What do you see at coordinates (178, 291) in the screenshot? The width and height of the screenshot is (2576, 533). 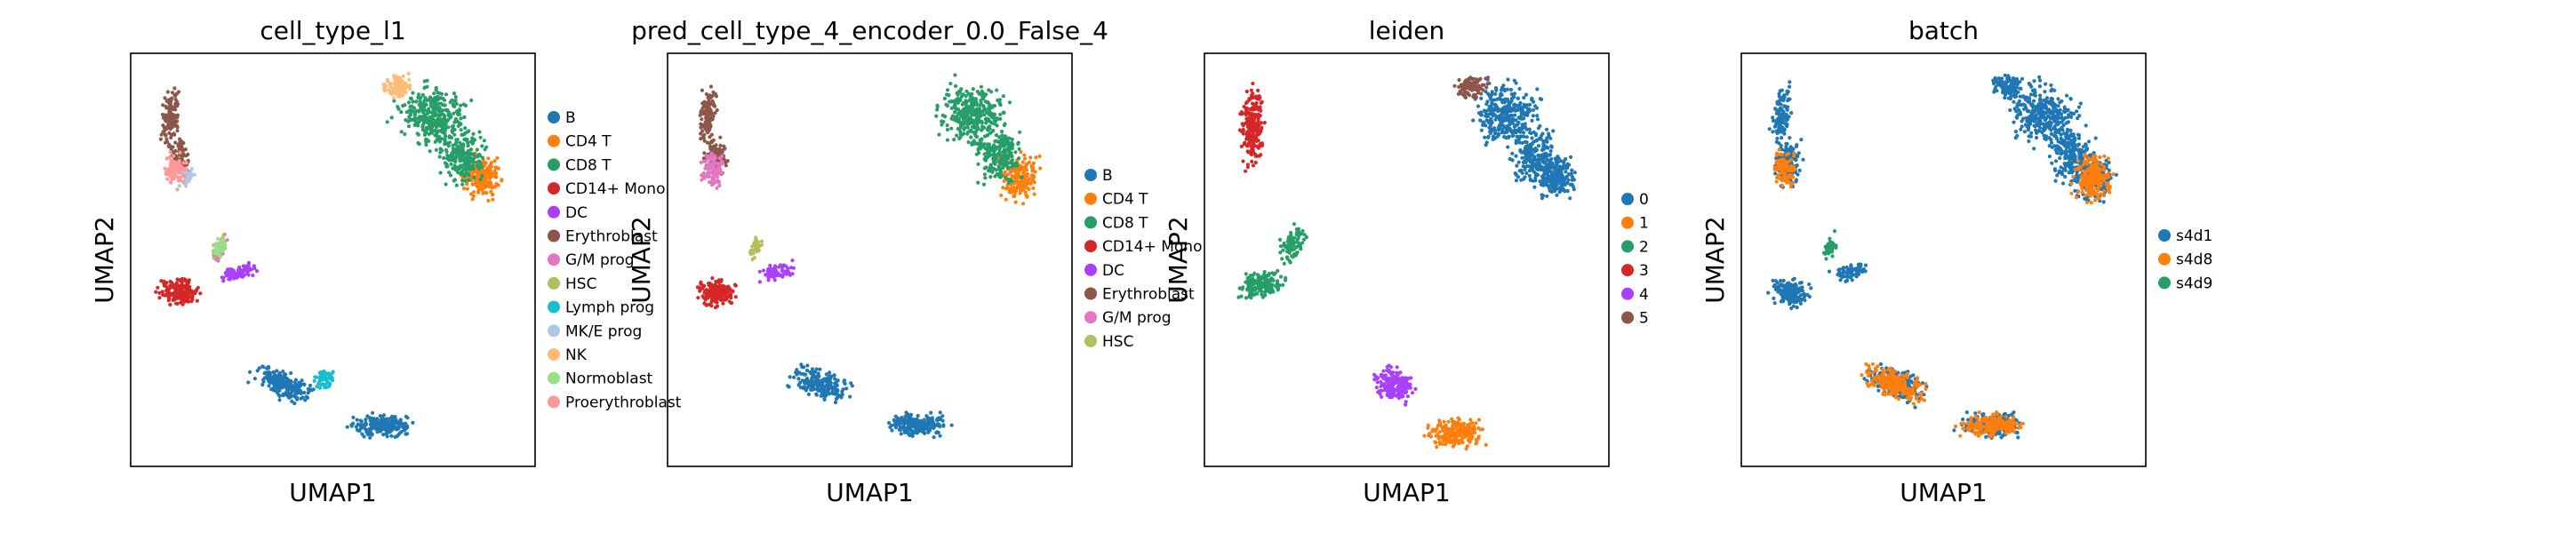 I see `series-cd14-mono` at bounding box center [178, 291].